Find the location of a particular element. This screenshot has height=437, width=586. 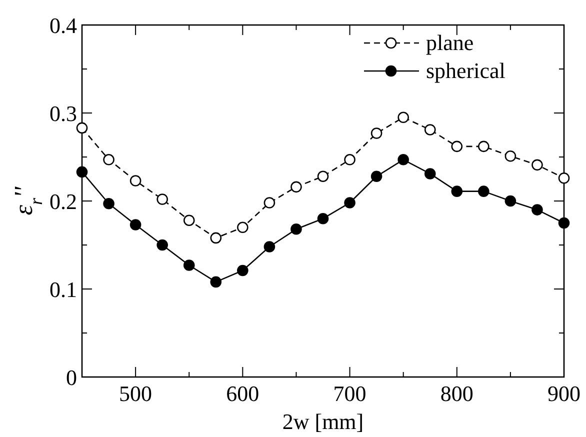

legend-label: plane is located at coordinates (450, 42).